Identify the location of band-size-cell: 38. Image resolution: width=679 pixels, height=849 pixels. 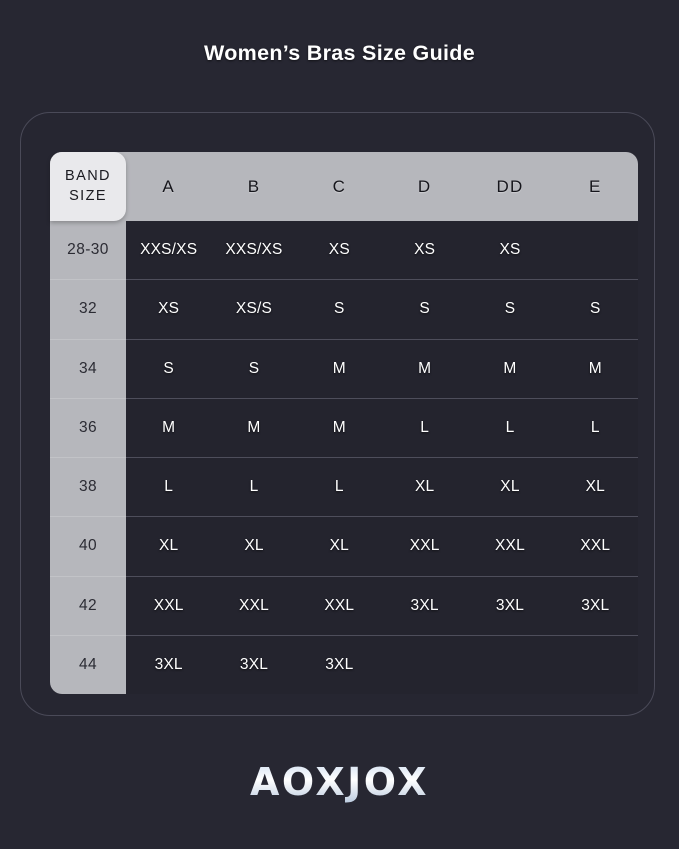
(88, 488).